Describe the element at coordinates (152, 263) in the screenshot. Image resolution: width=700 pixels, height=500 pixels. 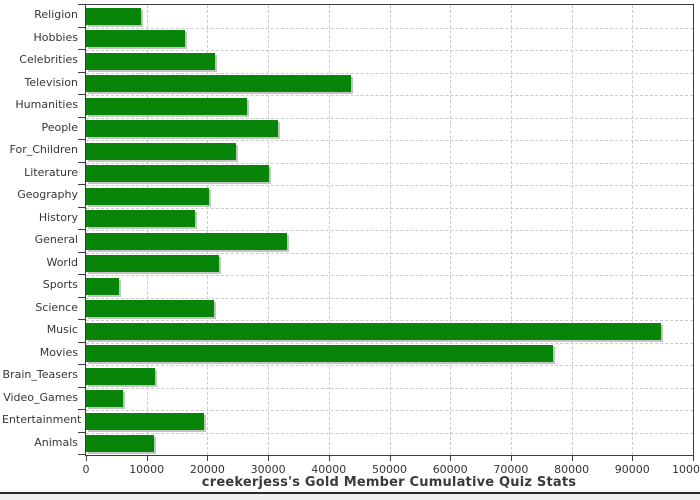
I see `bar-world` at that location.